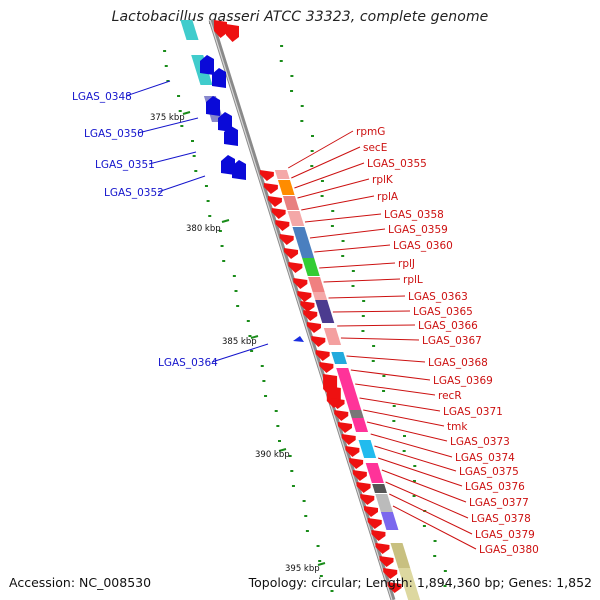  I want to click on reverse-gene-label: LGAS_0373, so click(480, 442).